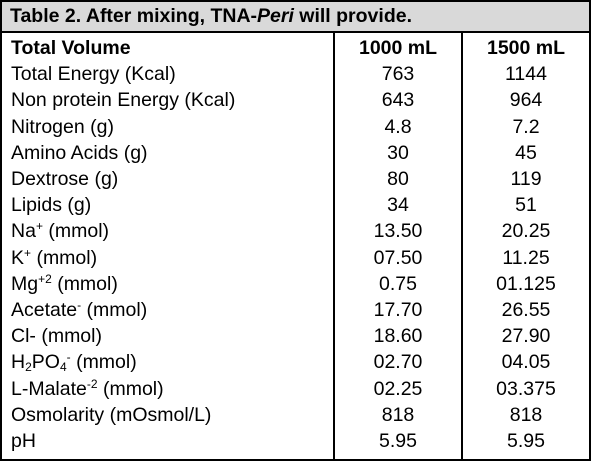 The height and width of the screenshot is (461, 591). What do you see at coordinates (92, 383) in the screenshot?
I see `label-sup: -2` at bounding box center [92, 383].